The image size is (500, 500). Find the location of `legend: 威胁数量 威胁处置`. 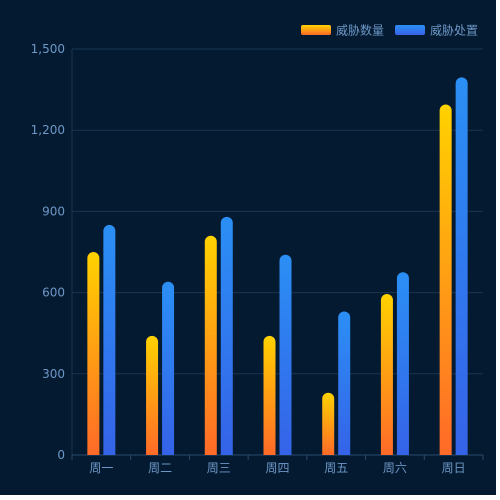

legend: 威胁数量 威胁处置 is located at coordinates (389, 30).